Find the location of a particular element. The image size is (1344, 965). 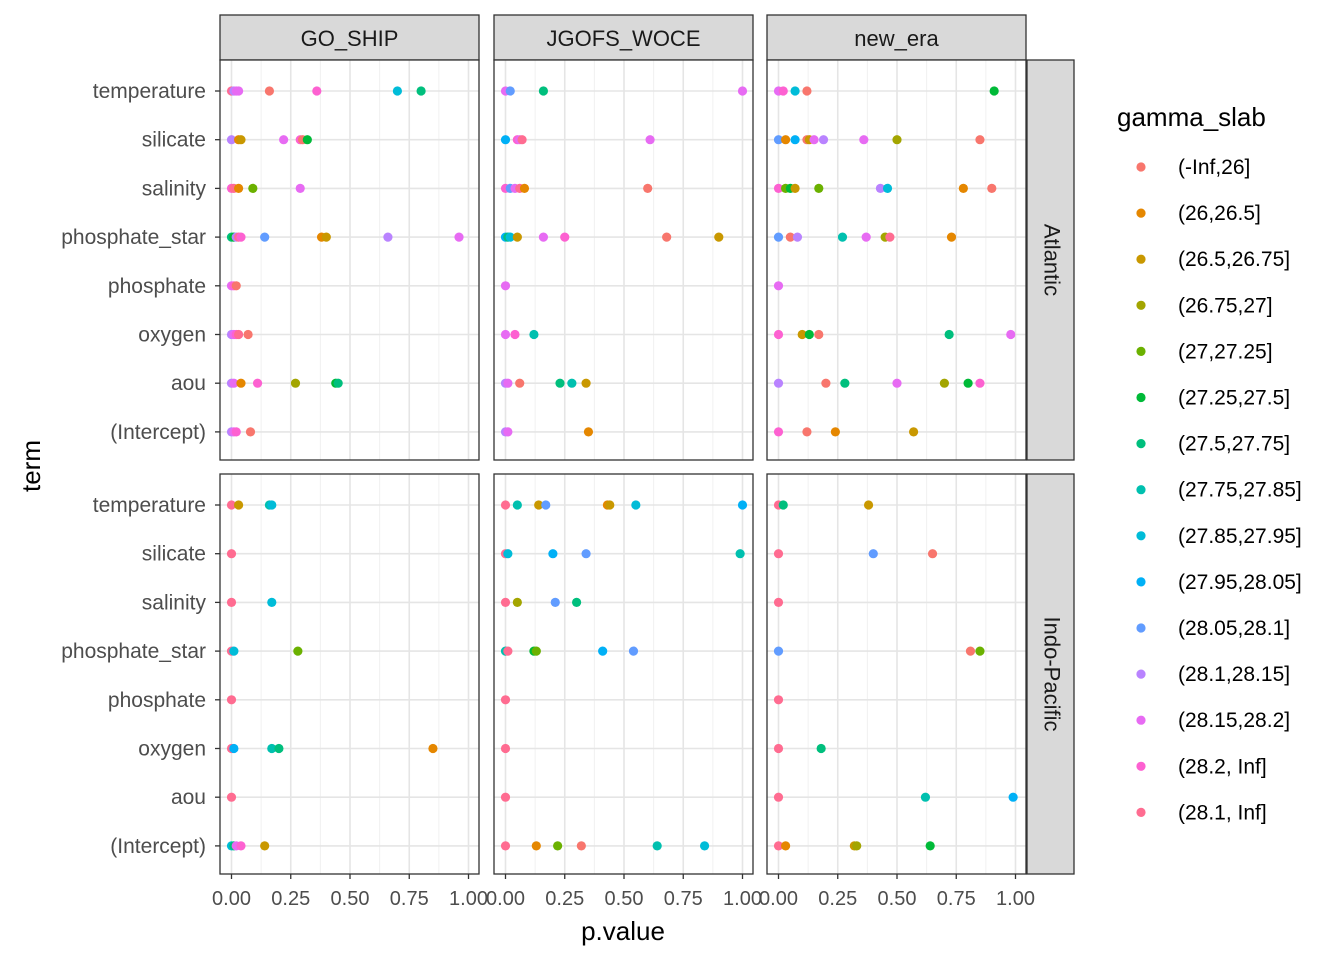

x-tick-label: 1.00 is located at coordinates (1015, 899).